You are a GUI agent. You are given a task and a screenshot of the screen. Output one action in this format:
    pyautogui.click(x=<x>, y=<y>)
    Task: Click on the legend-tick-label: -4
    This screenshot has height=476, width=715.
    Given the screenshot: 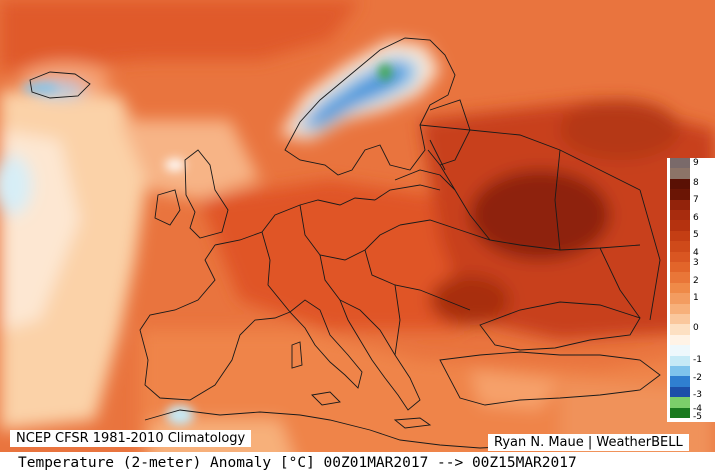 What is the action you would take?
    pyautogui.click(x=697, y=409)
    